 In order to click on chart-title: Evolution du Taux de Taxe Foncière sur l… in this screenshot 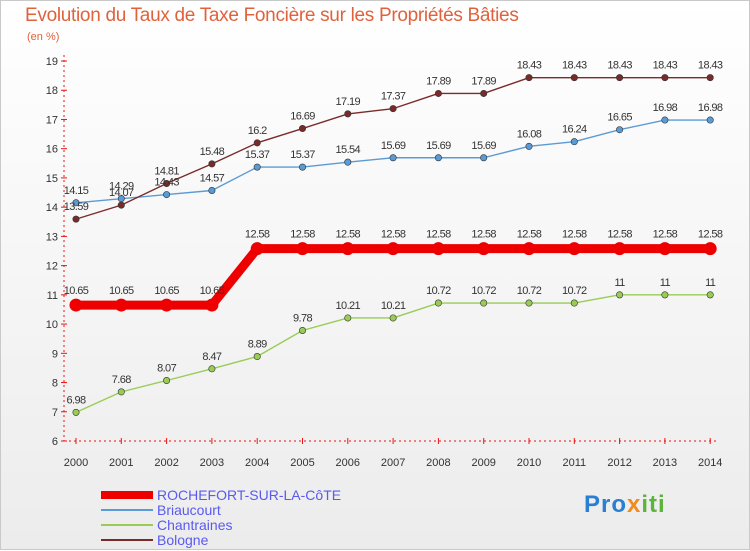, I will do `click(272, 15)`.